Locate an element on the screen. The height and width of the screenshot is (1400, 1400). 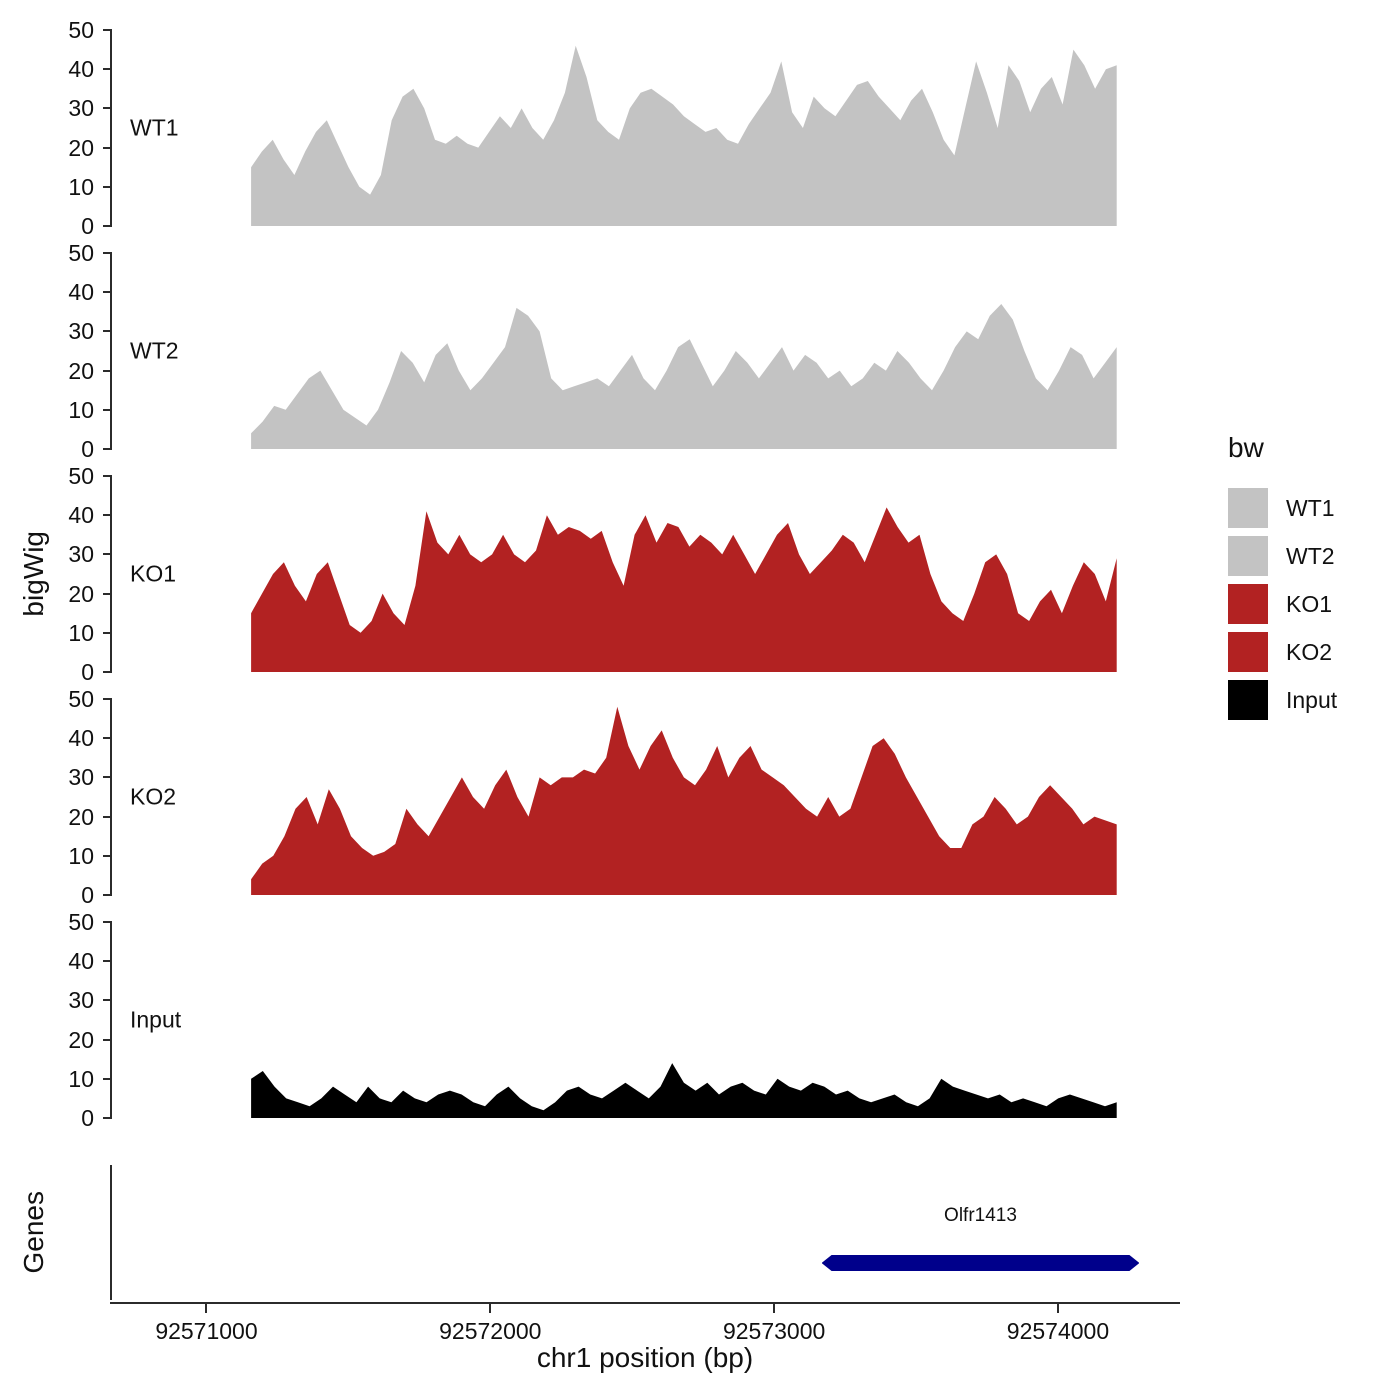
legend: bw WT1 WT2 KO1 KO2 Input is located at coordinates (1282, 578).